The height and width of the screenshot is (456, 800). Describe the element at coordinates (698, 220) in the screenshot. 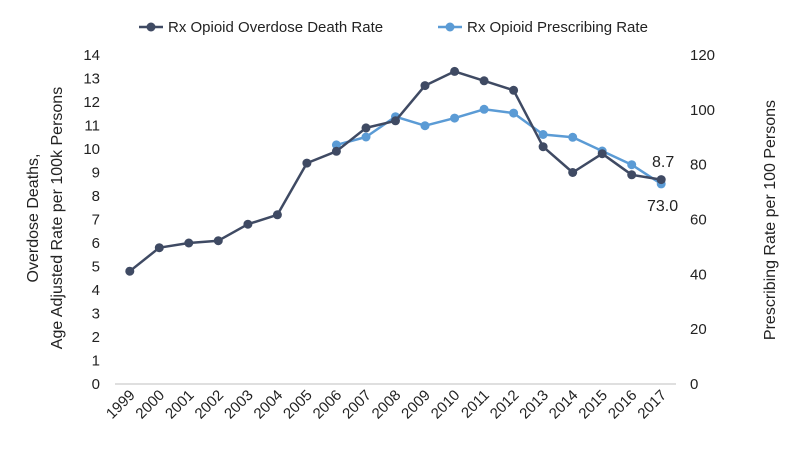

I see `right-tick-60: 60` at that location.